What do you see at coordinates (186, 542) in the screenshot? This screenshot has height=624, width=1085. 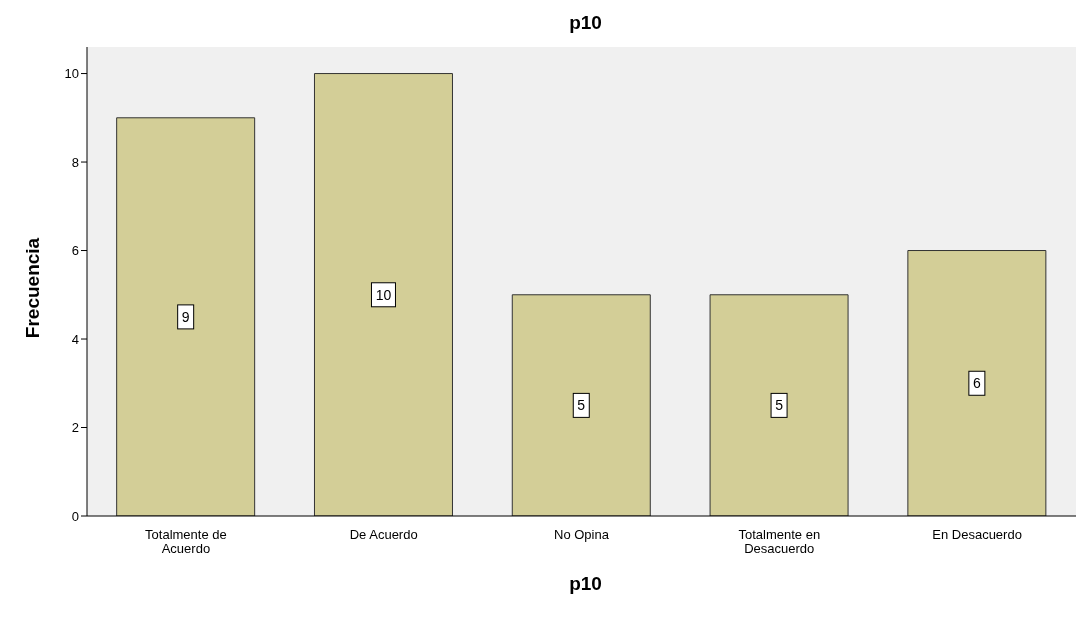 I see `x-tick-label: Totalmente de Acuerdo` at bounding box center [186, 542].